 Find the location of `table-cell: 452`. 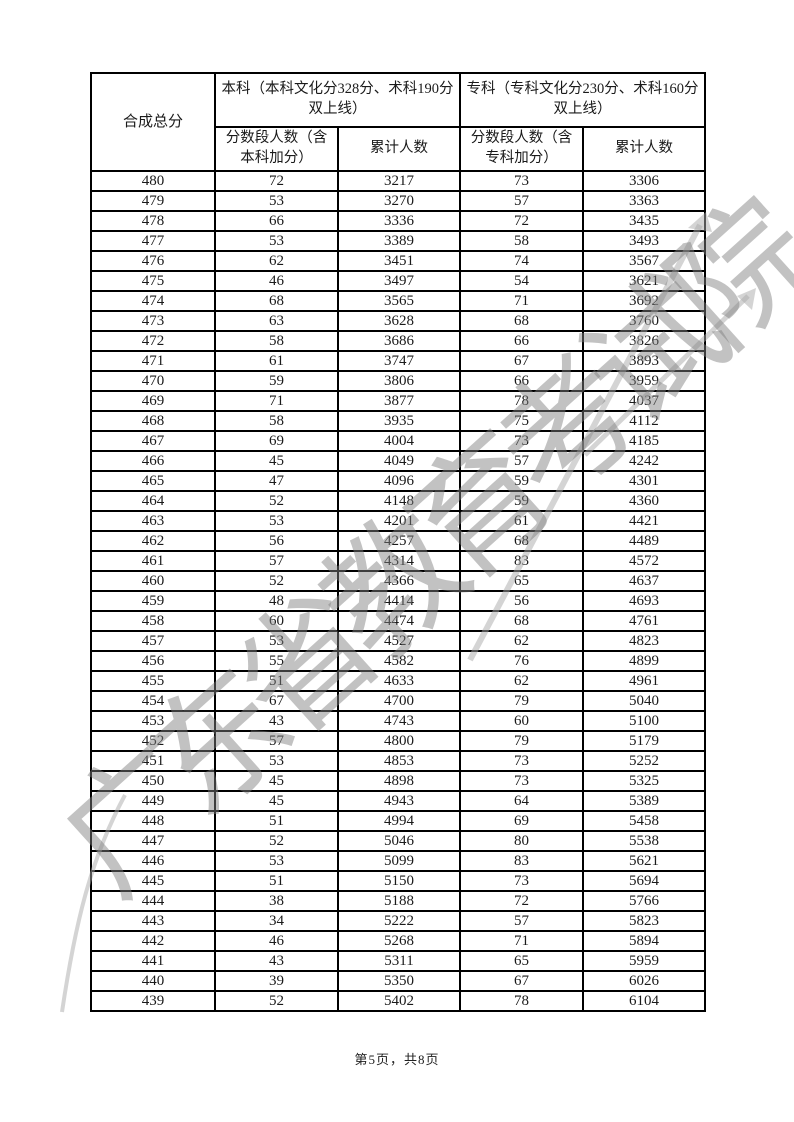

table-cell: 452 is located at coordinates (153, 741).